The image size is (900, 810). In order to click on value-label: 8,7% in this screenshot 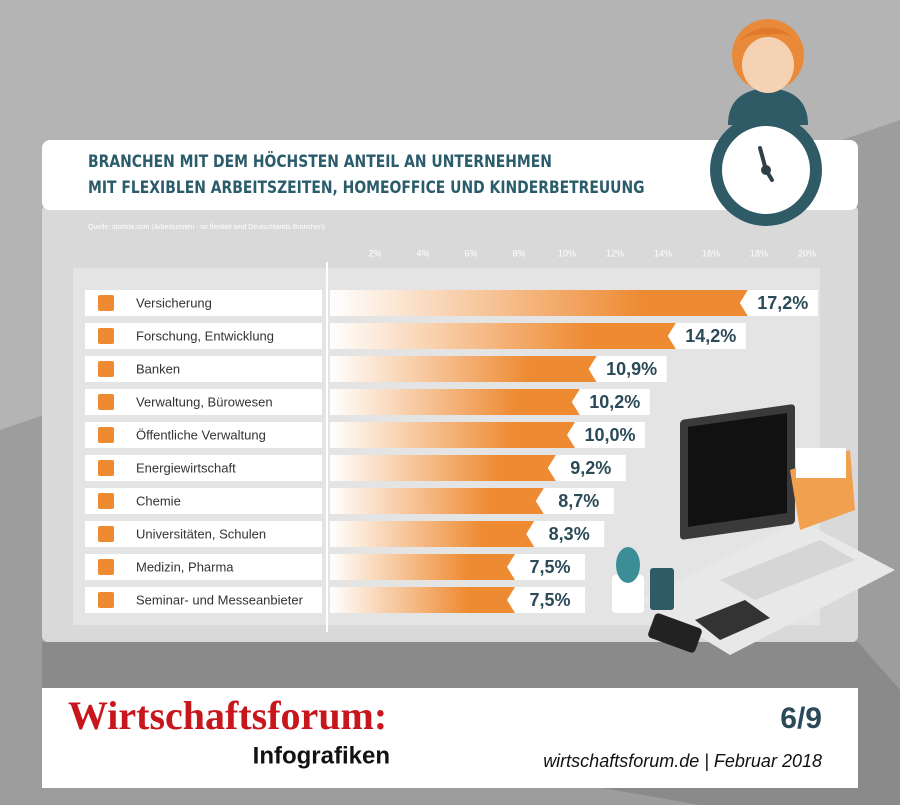, I will do `click(578, 501)`.